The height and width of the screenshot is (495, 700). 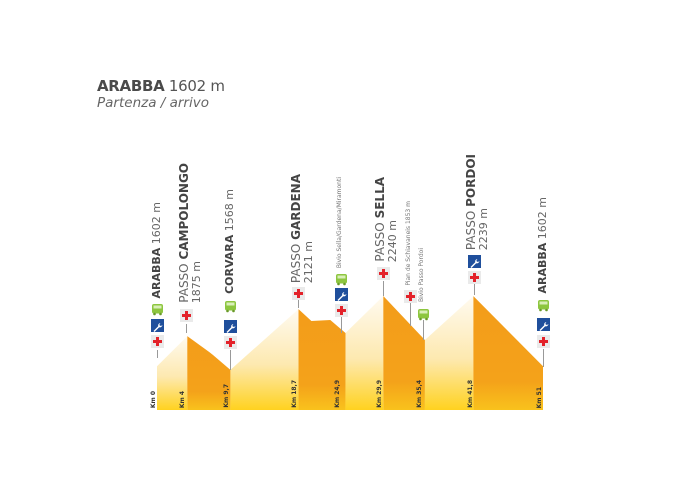 I want to click on km-label: Km 18,7, so click(x=294, y=394).